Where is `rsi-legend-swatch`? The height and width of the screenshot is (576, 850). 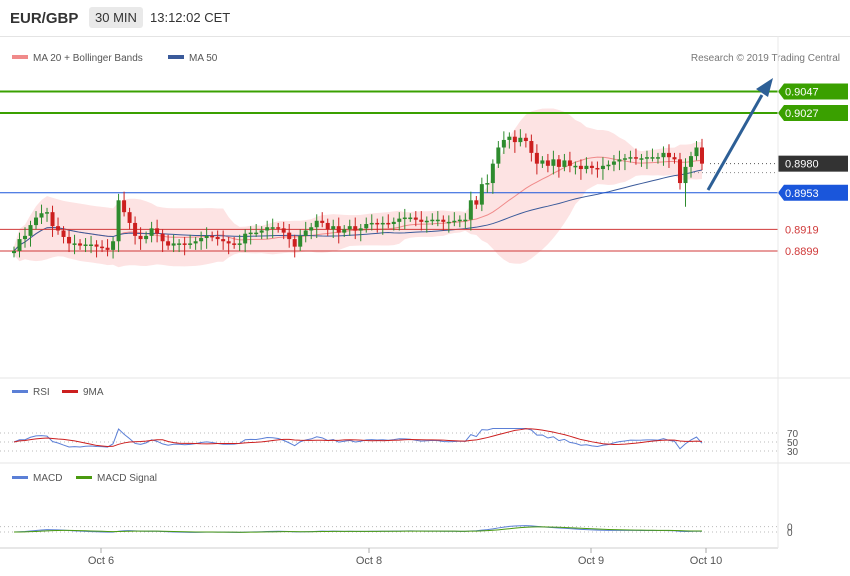 rsi-legend-swatch is located at coordinates (20, 391).